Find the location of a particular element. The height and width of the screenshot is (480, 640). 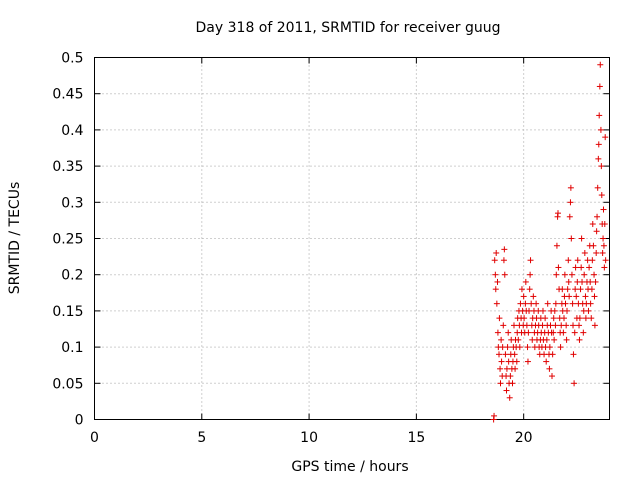

x-tick-label: 15 is located at coordinates (416, 438).